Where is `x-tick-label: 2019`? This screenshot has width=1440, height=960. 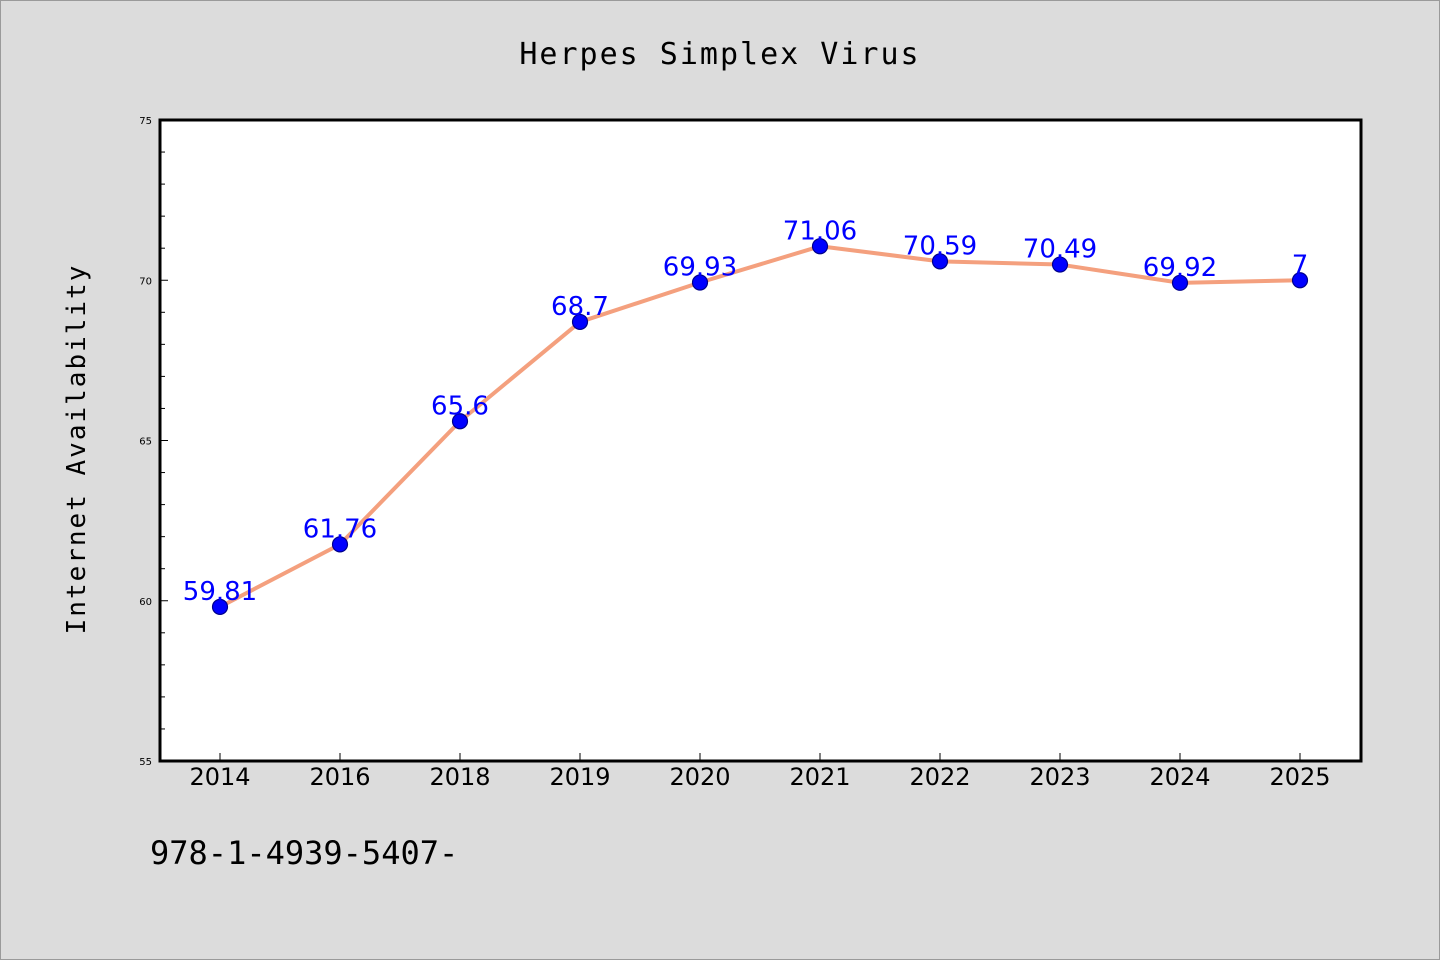
x-tick-label: 2019 is located at coordinates (579, 777).